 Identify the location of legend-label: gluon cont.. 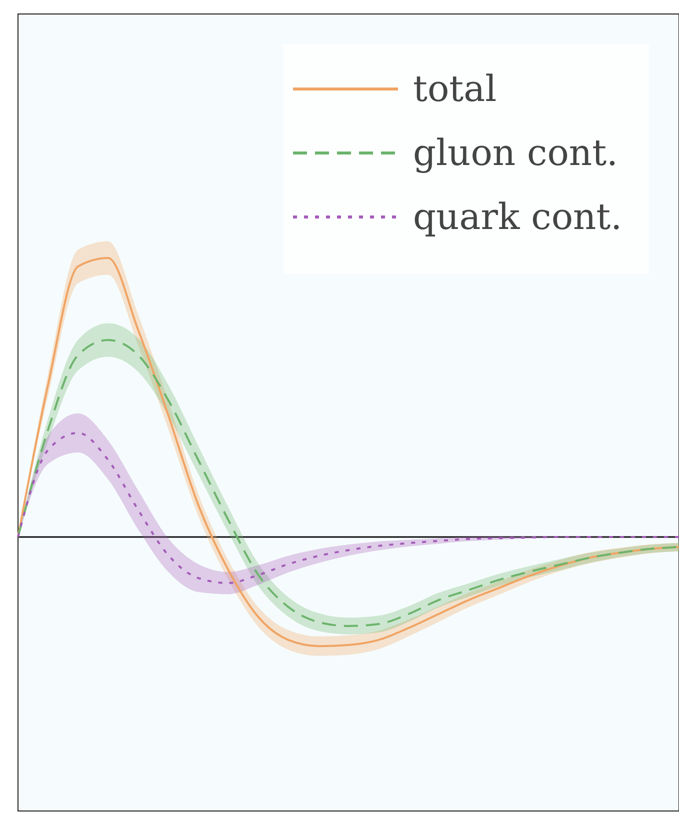
(515, 153).